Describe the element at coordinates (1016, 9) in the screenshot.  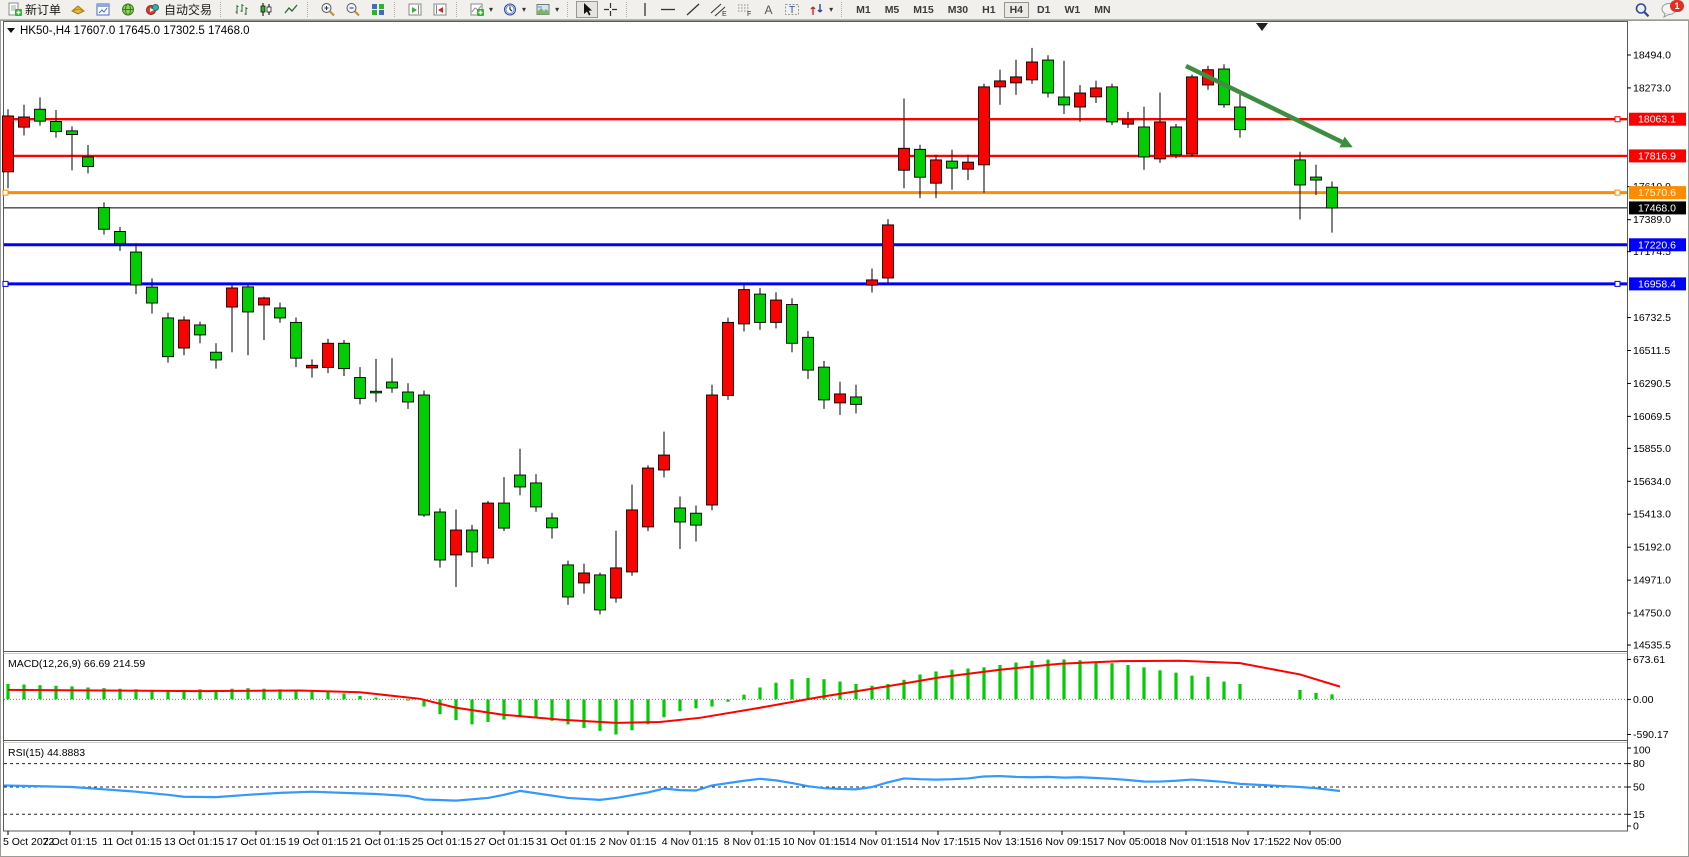
I see `tf-H4: H4` at that location.